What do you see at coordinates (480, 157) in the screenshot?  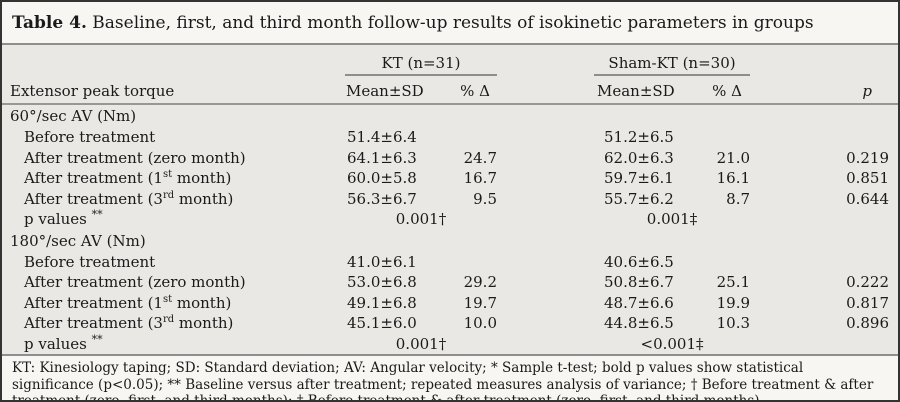 I see `kt-delta: 24.7` at bounding box center [480, 157].